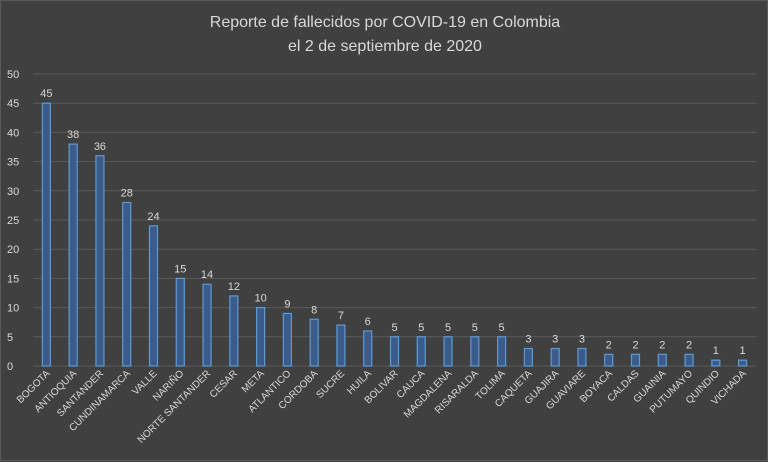 The width and height of the screenshot is (768, 462). What do you see at coordinates (224, 384) in the screenshot?
I see `x-tick-label: CESAR` at bounding box center [224, 384].